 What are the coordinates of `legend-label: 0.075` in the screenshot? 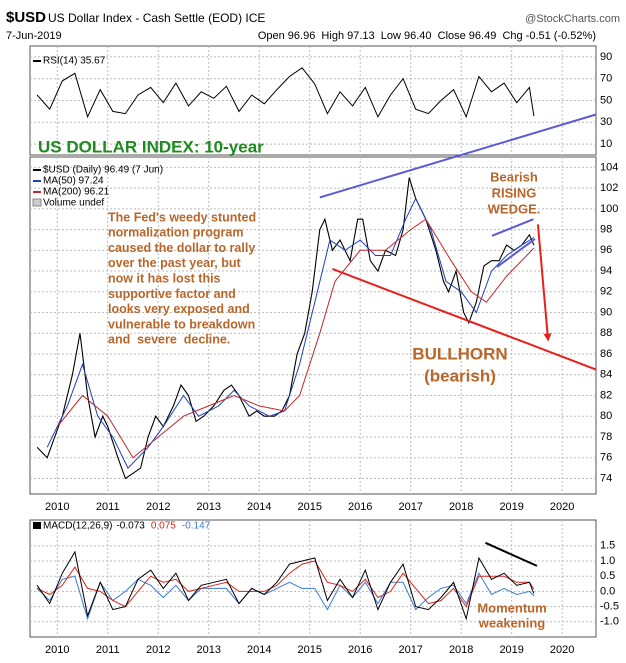 It's located at (163, 526).